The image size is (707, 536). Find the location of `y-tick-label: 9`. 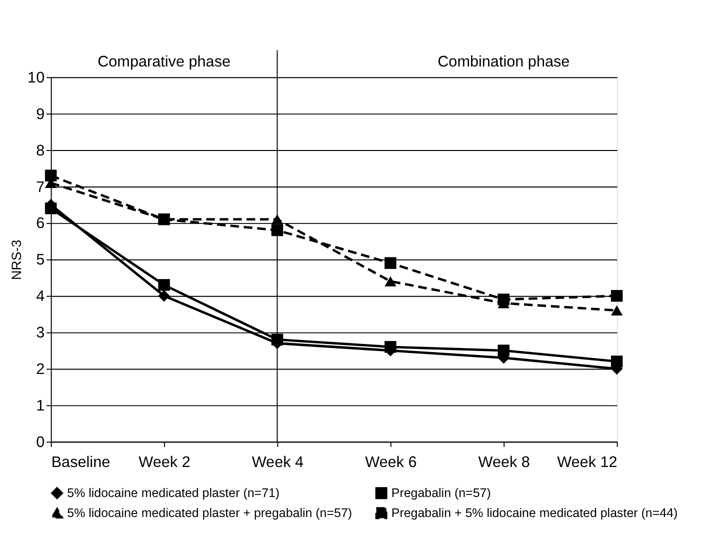

y-tick-label: 9 is located at coordinates (40, 114).